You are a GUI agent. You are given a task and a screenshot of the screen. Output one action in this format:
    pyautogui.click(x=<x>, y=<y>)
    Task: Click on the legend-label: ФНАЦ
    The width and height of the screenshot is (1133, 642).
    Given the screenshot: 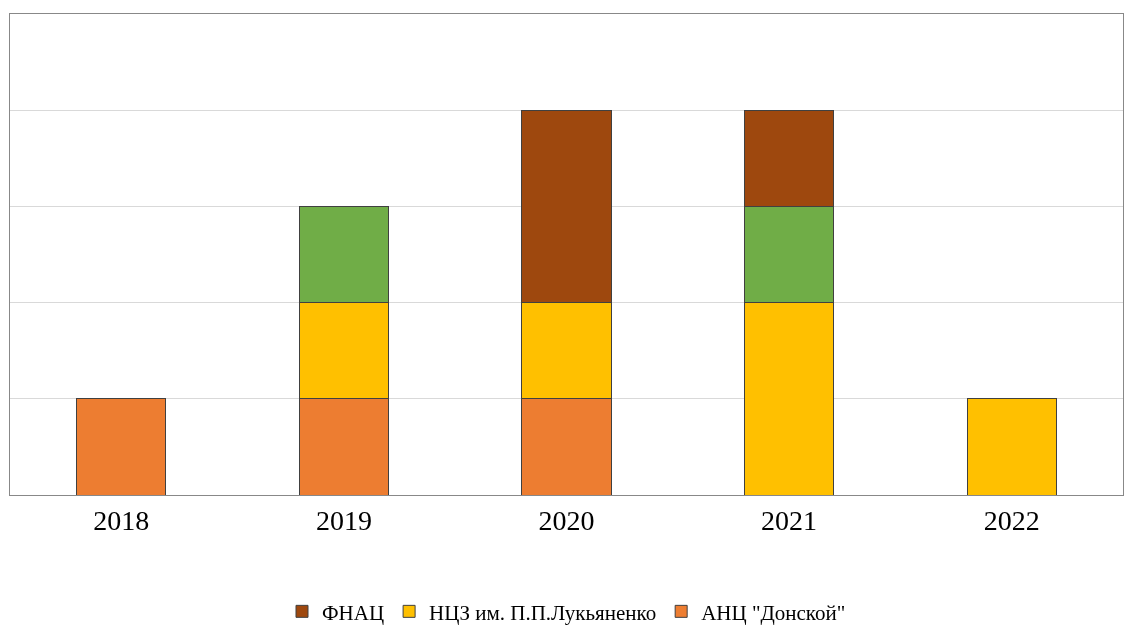 What is the action you would take?
    pyautogui.click(x=353, y=612)
    